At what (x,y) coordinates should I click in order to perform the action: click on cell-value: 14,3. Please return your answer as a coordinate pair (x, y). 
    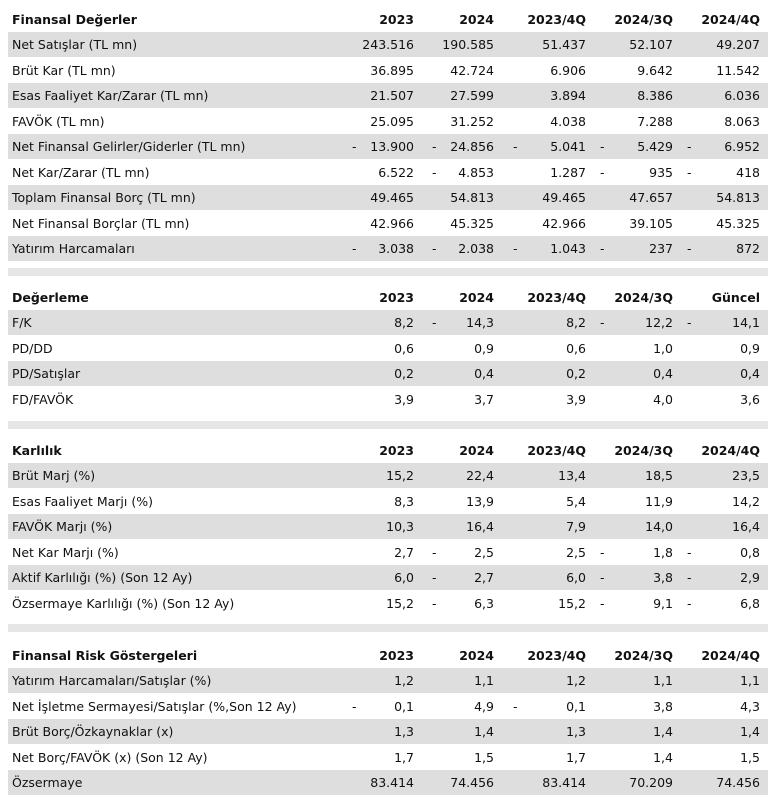
    Looking at the image, I should click on (480, 322).